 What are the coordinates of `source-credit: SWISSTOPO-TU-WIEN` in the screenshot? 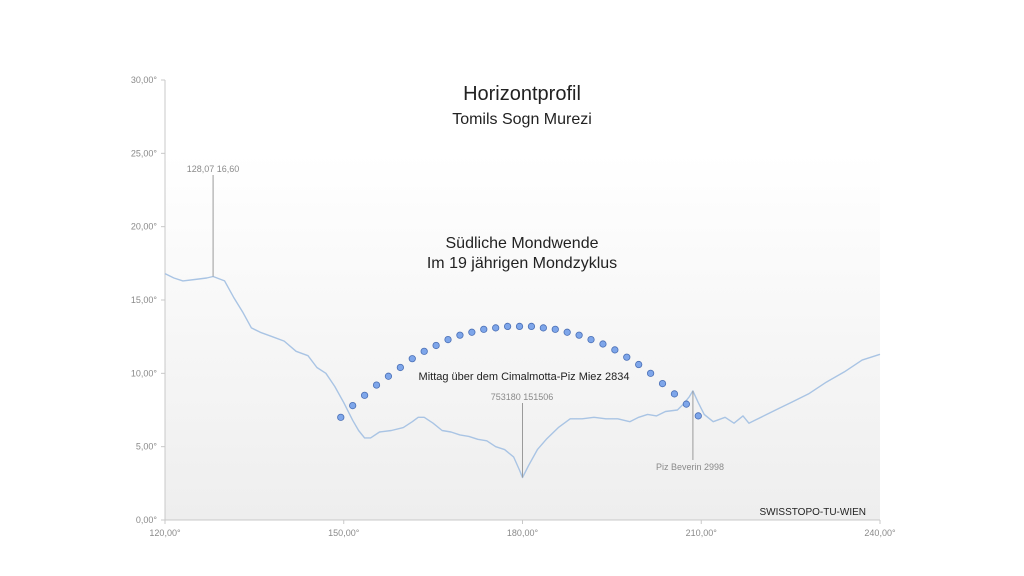 It's located at (813, 512).